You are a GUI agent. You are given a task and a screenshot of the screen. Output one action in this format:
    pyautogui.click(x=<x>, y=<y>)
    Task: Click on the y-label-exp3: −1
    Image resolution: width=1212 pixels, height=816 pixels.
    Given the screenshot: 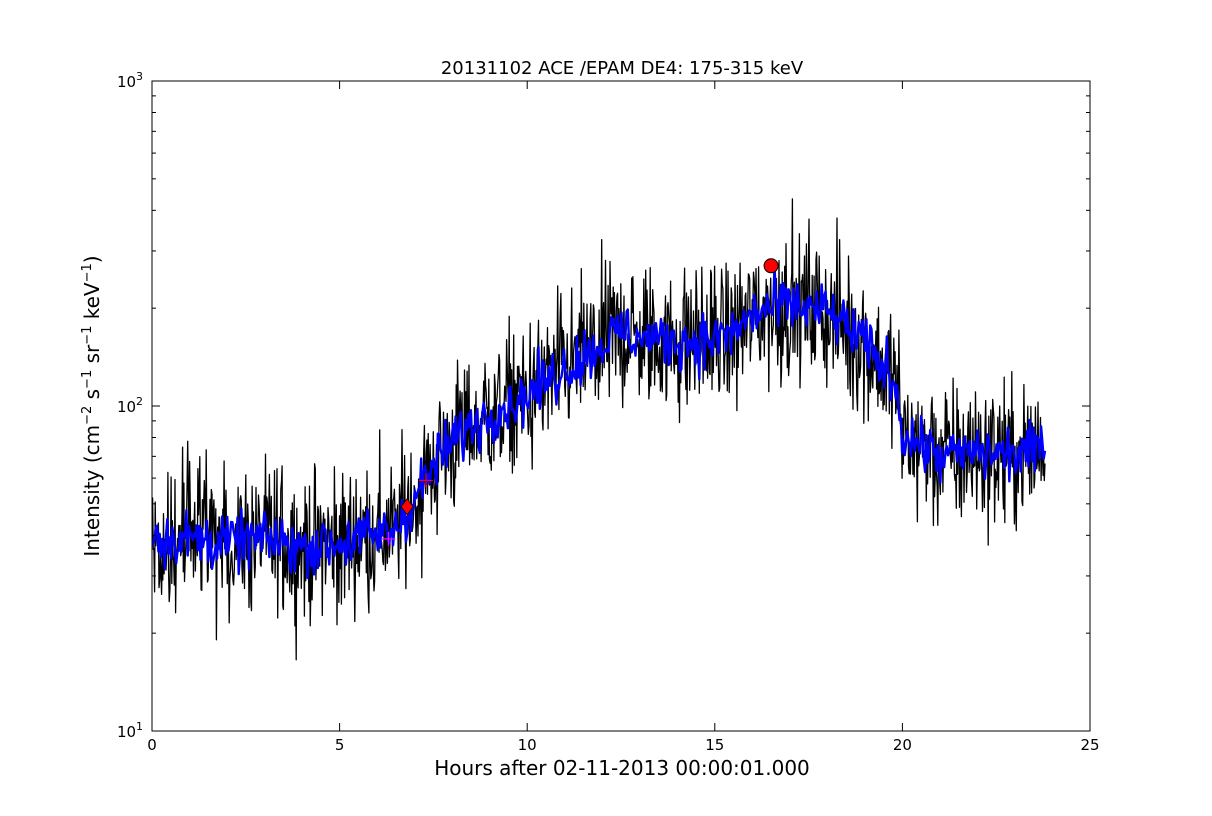 What is the action you would take?
    pyautogui.click(x=87, y=335)
    